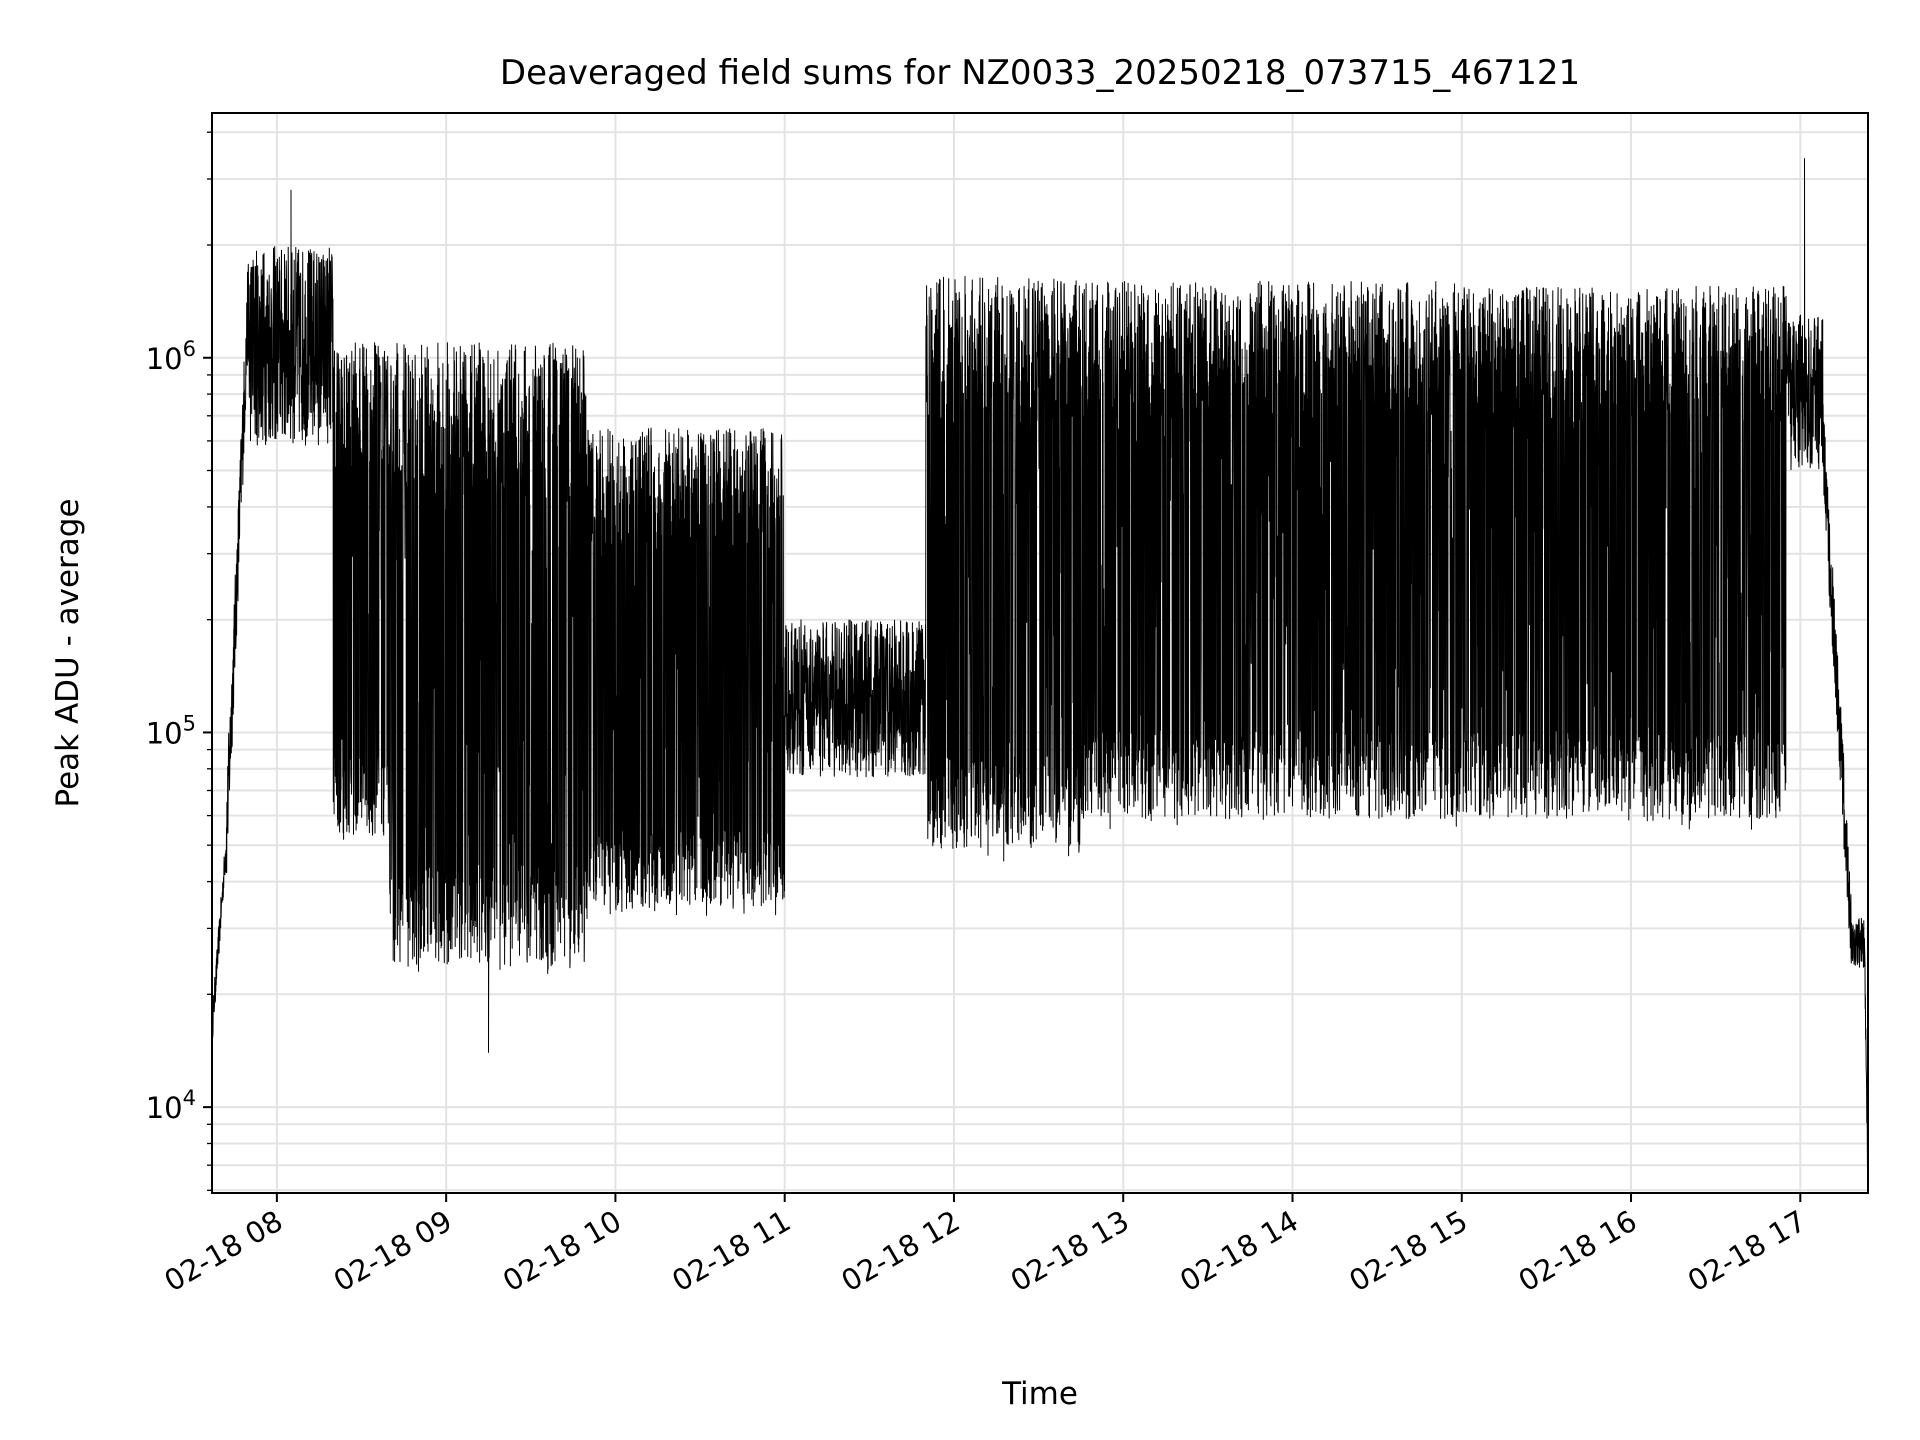 This screenshot has height=1440, width=1920. Describe the element at coordinates (171, 1105) in the screenshot. I see `y-tick-label: 10⁴` at that location.